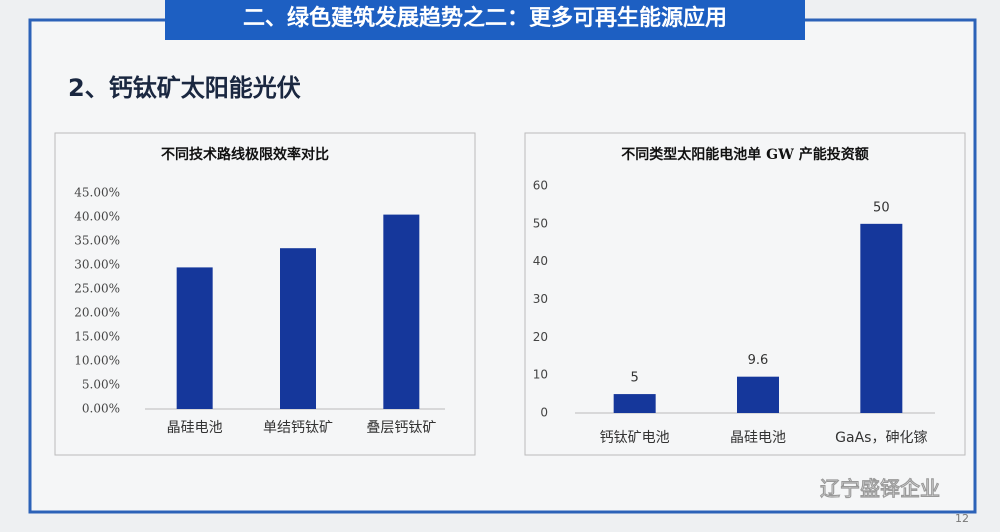 The image size is (1000, 532). Describe the element at coordinates (97, 337) in the screenshot. I see `y-tick-label: 15.00%` at that location.